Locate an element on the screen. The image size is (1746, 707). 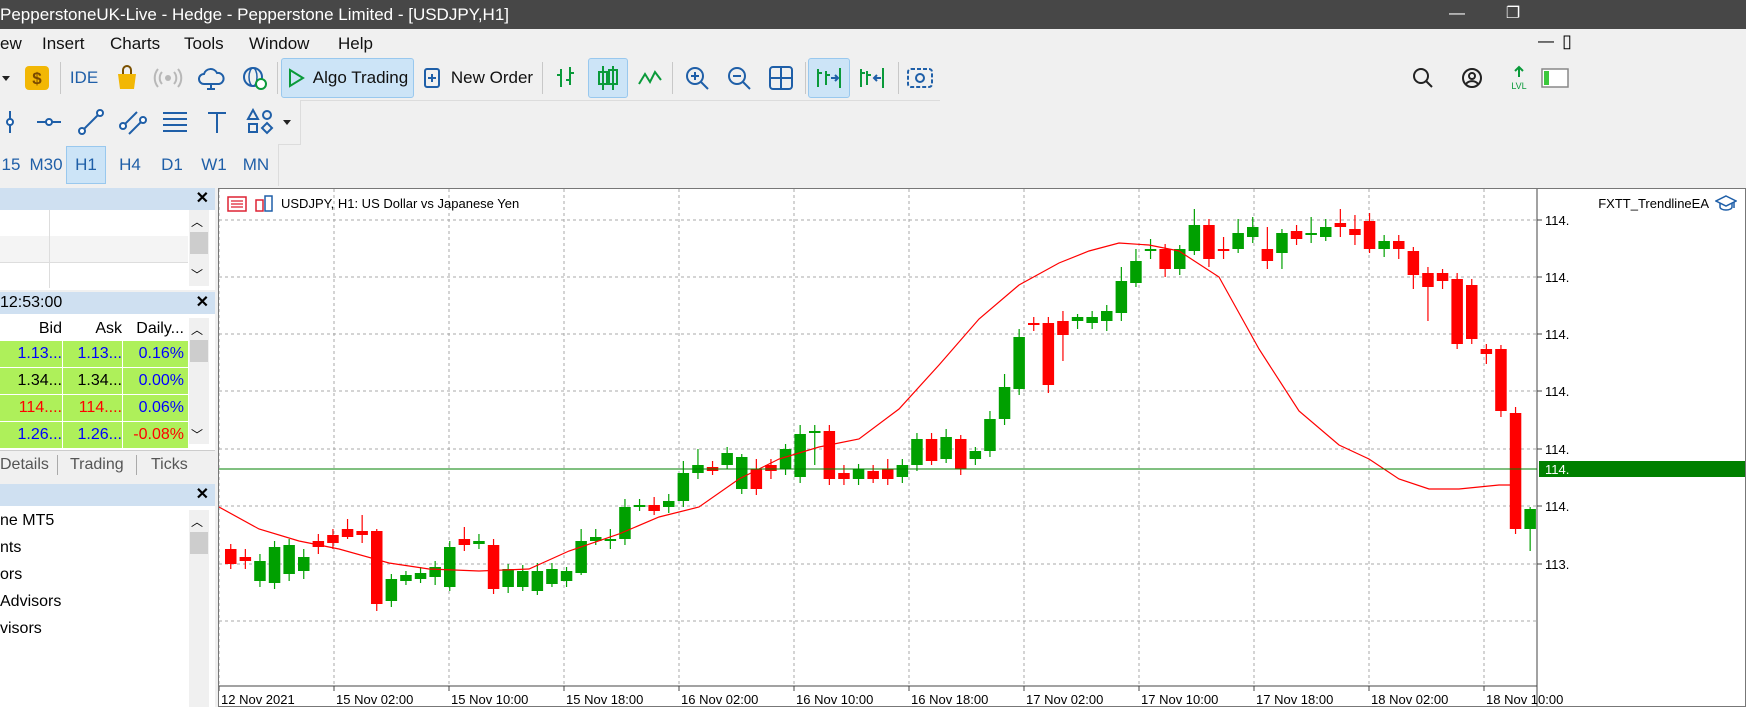
vertical-line-icon is located at coordinates (10, 122).